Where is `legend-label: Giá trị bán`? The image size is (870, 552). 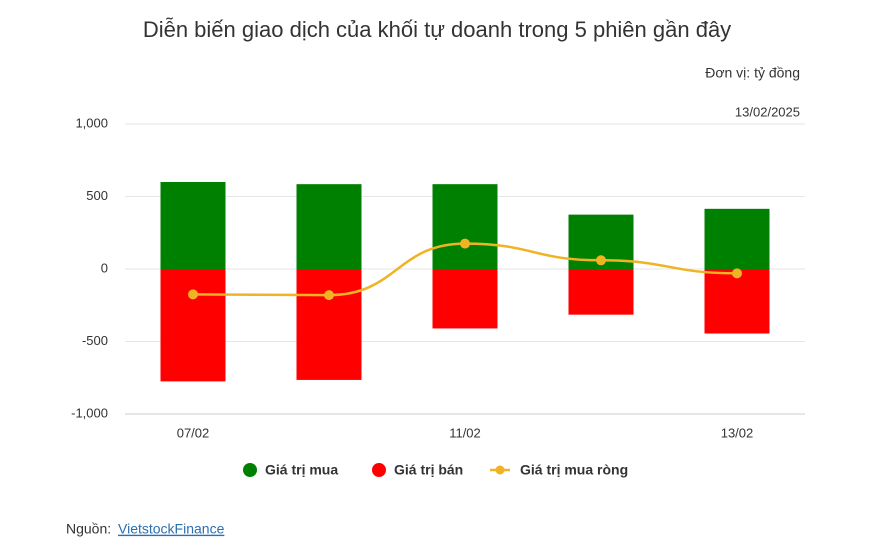 legend-label: Giá trị bán is located at coordinates (428, 470).